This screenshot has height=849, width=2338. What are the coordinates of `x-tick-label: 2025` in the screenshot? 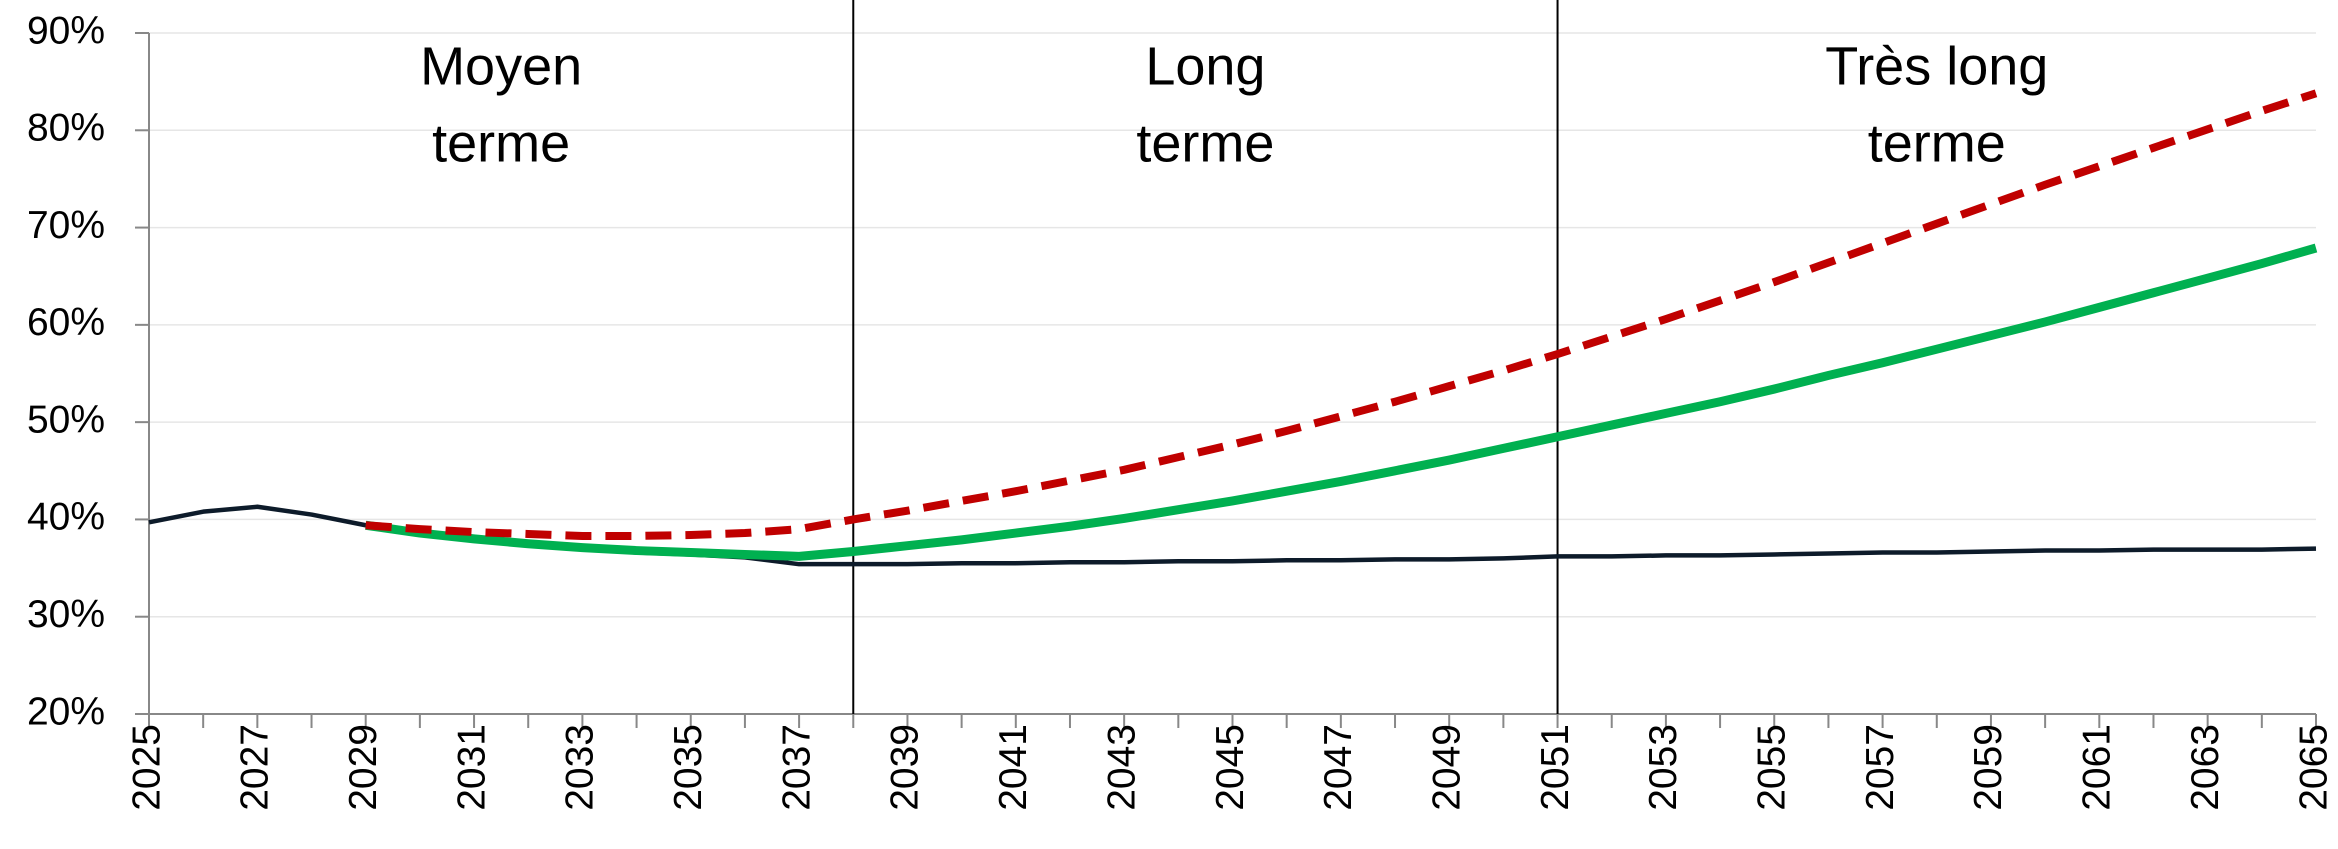 It's located at (146, 767).